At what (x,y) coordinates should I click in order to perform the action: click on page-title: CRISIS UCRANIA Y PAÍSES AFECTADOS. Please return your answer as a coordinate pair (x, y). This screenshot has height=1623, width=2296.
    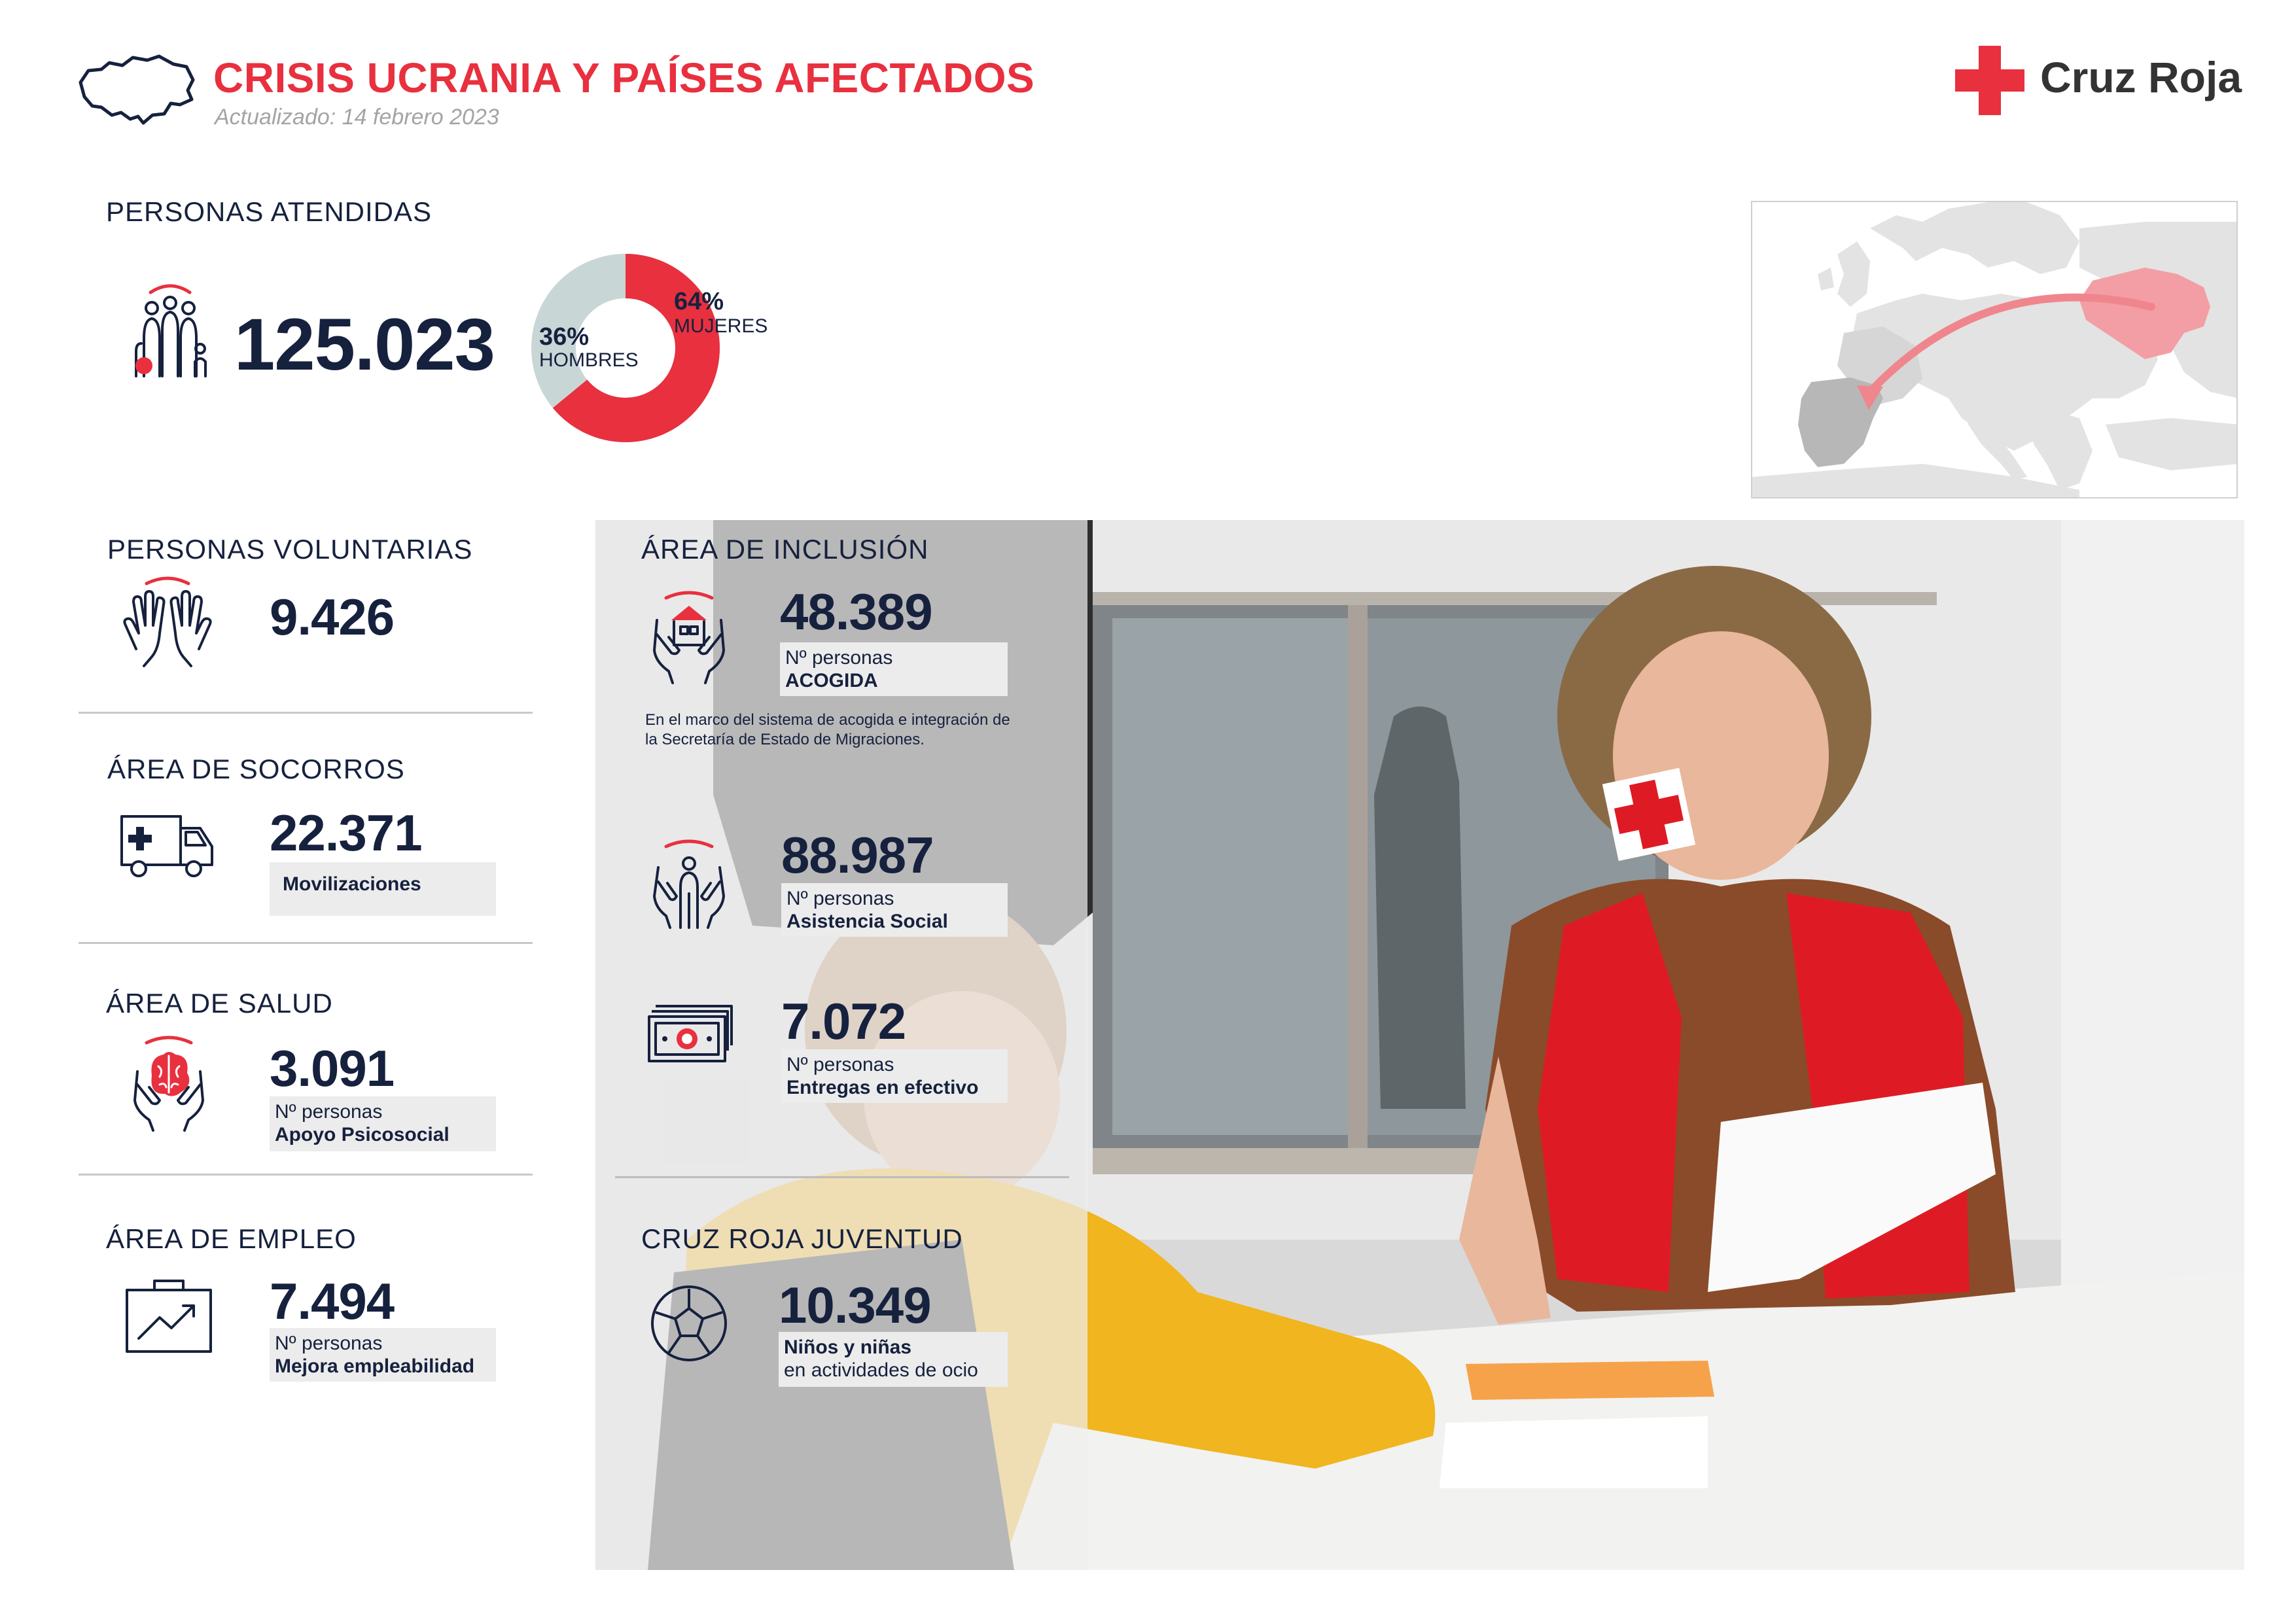
    Looking at the image, I should click on (624, 78).